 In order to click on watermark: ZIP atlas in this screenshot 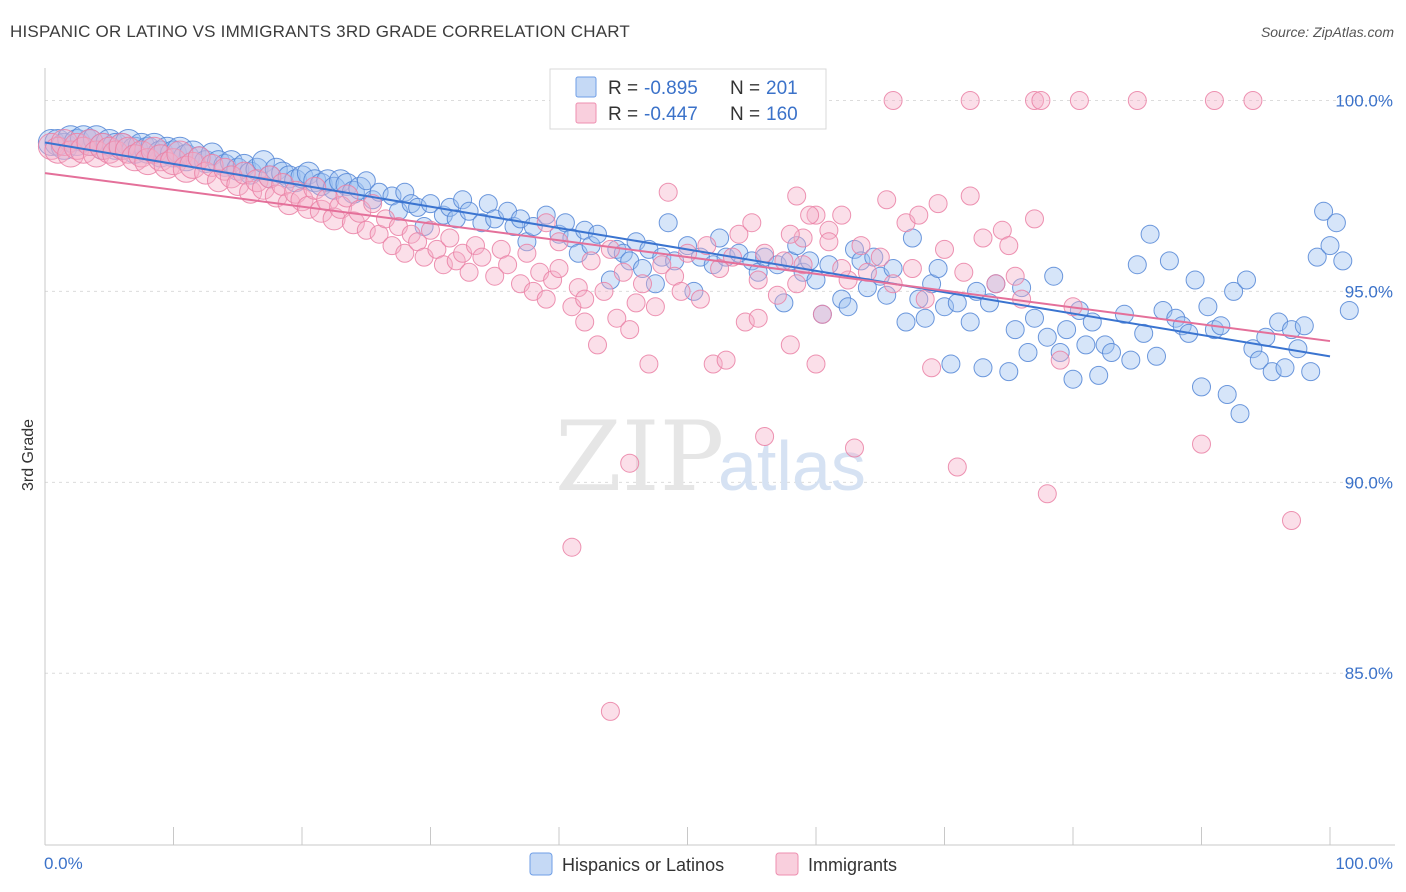, I will do `click(710, 457)`.